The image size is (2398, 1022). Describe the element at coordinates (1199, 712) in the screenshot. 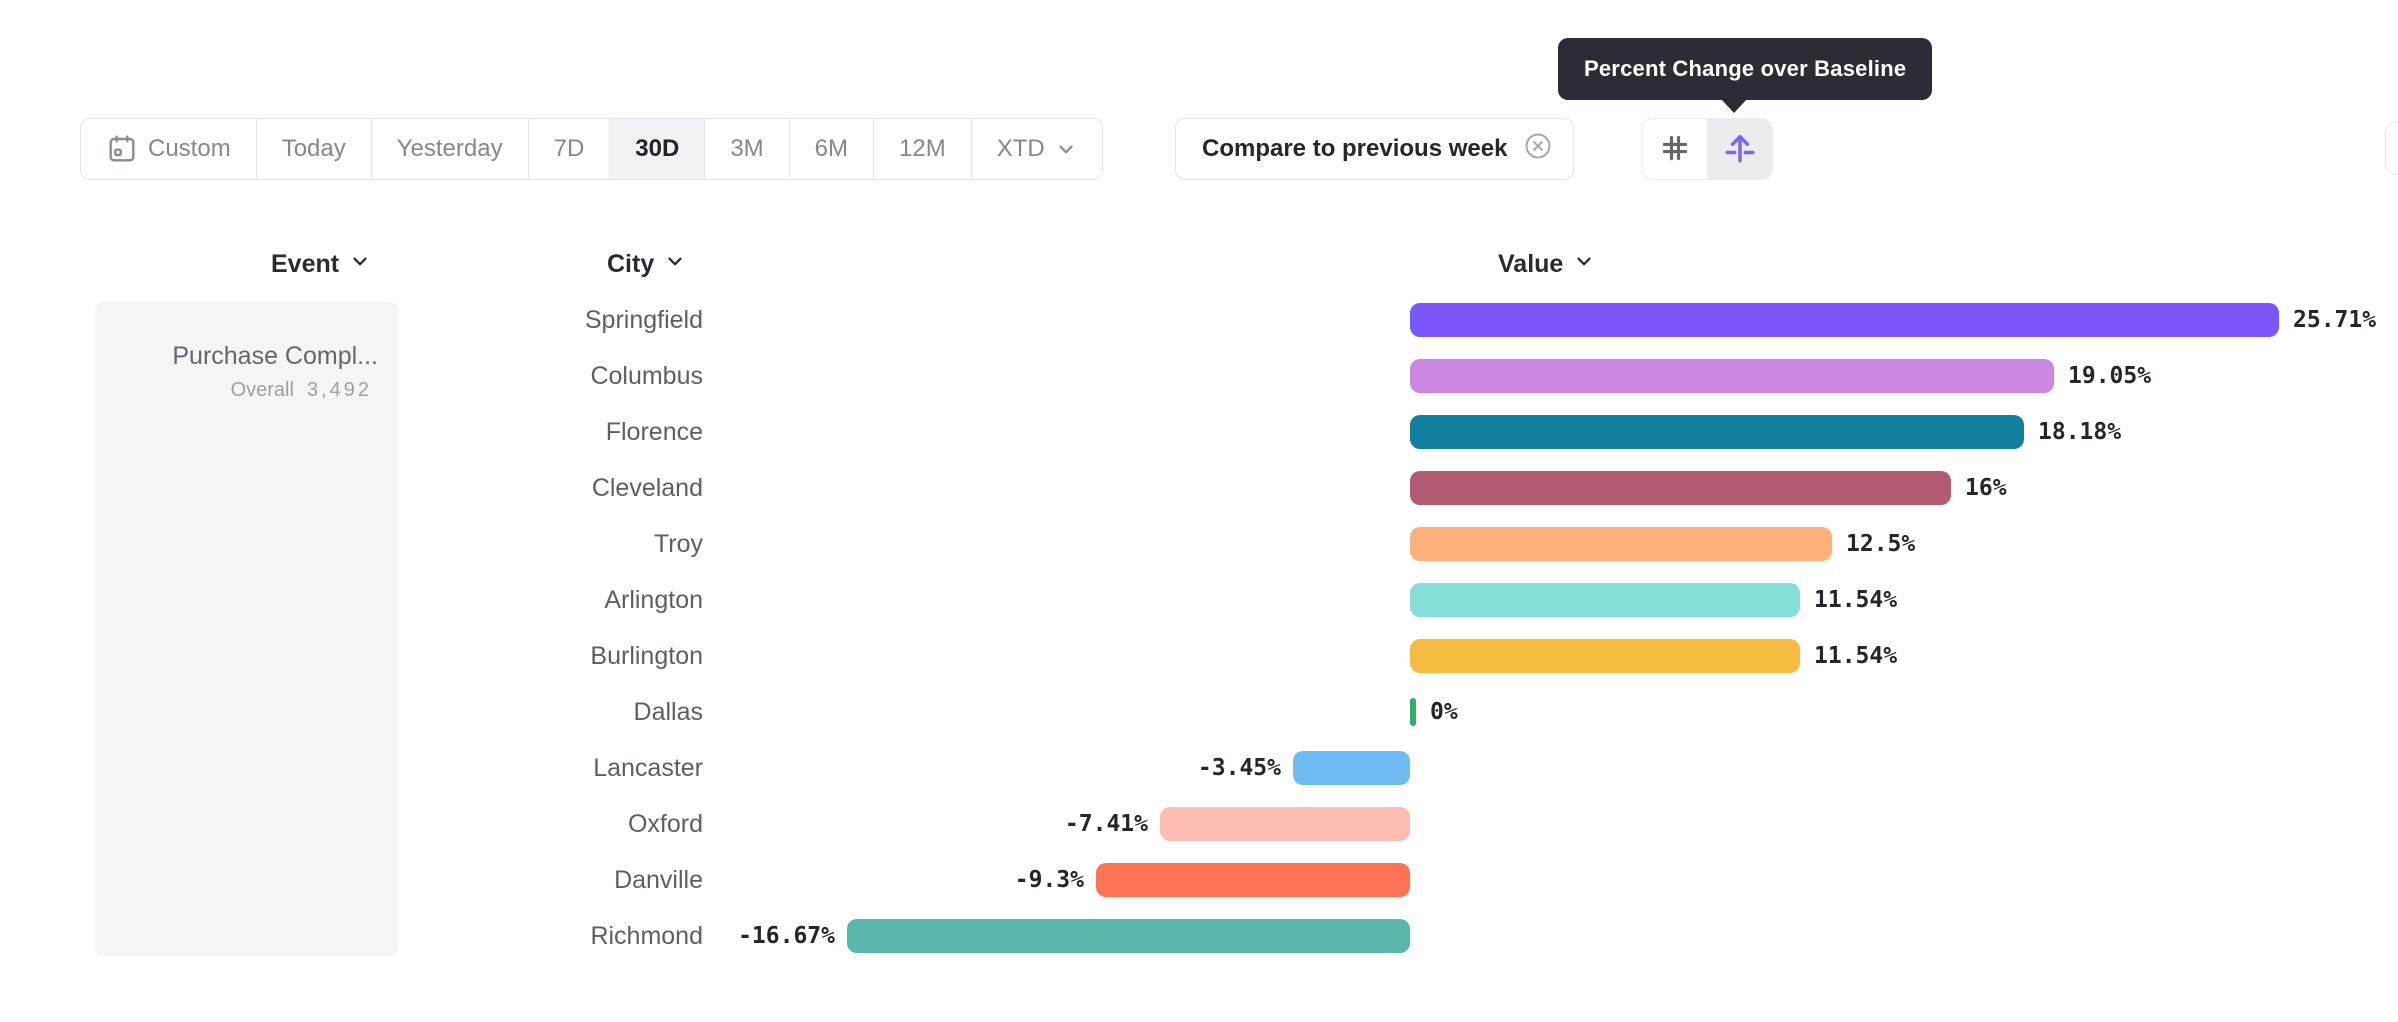

I see `chart-row-dallas: Dallas 0%` at that location.